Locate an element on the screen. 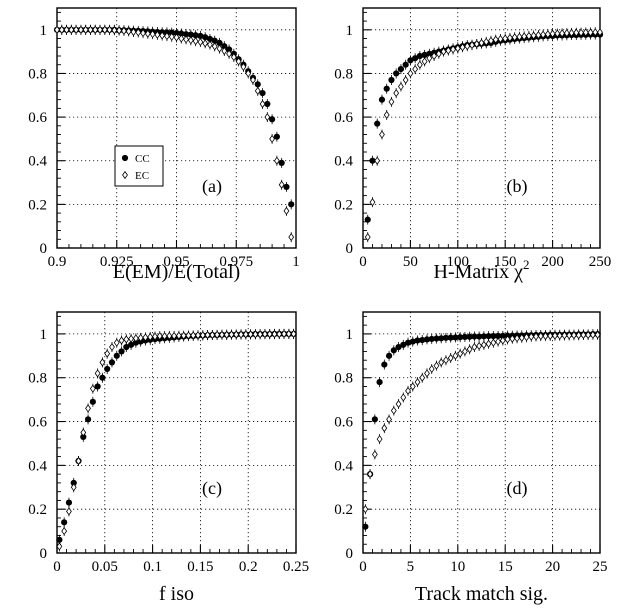  x-tick-label: 1 is located at coordinates (296, 262).